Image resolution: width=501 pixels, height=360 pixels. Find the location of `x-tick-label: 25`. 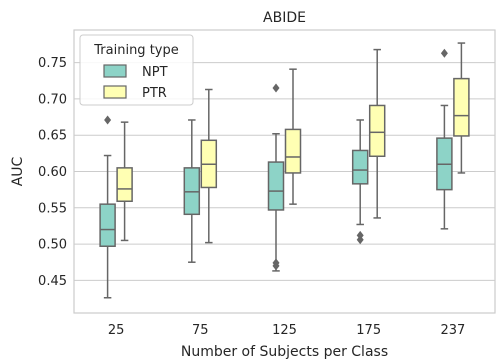

x-tick-label: 25 is located at coordinates (116, 330).